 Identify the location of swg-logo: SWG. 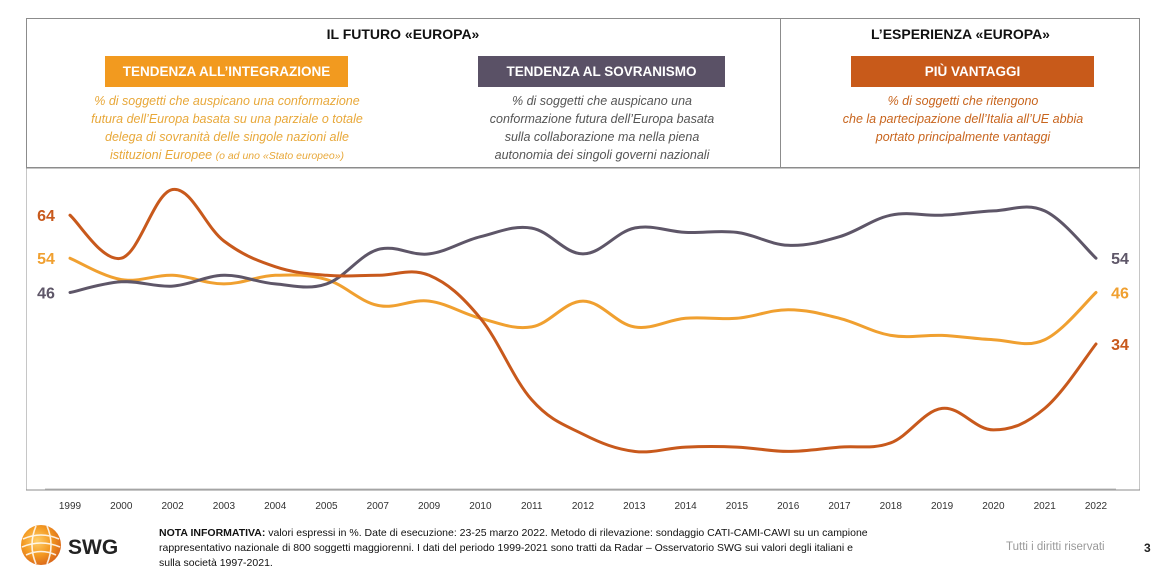
(69, 545).